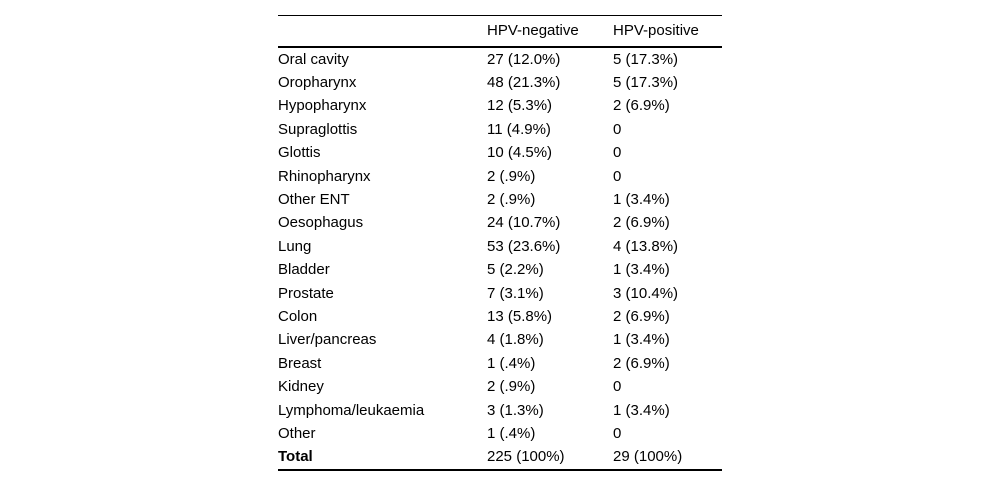 The width and height of the screenshot is (1000, 484). Describe the element at coordinates (301, 387) in the screenshot. I see `row-label: Kidney` at that location.